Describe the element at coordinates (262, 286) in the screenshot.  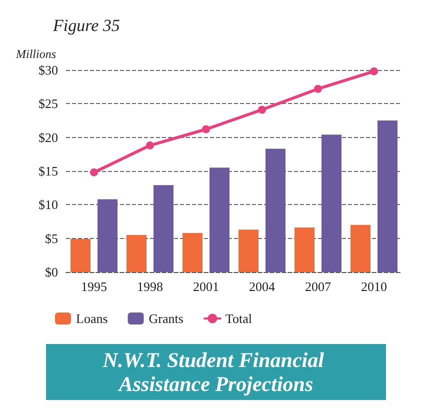
I see `x-tick-label: 2004` at that location.